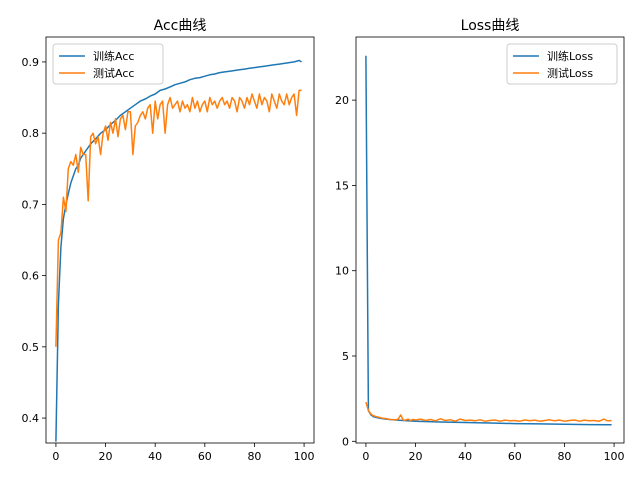 This screenshot has width=626, height=480. What do you see at coordinates (31, 62) in the screenshot?
I see `y-tick-label: 0.9` at bounding box center [31, 62].